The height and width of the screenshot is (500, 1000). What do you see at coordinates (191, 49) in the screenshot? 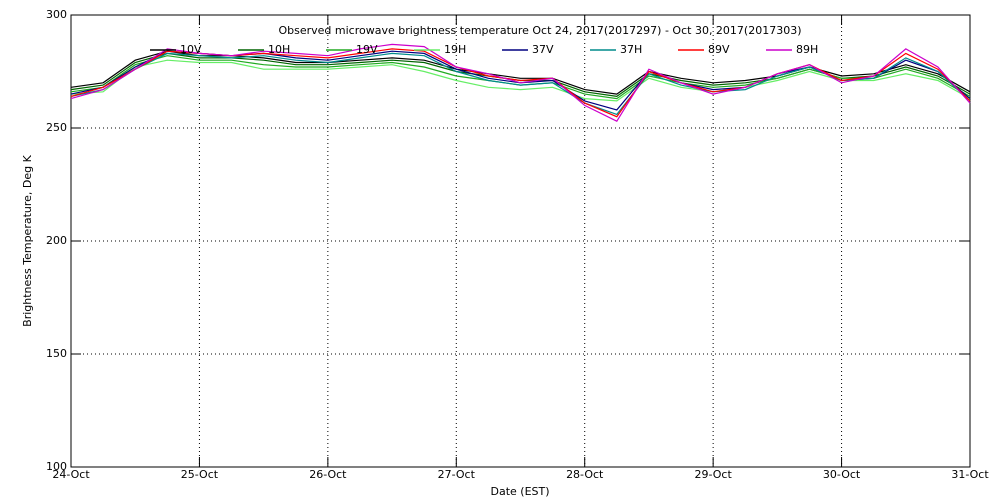
I see `legend-label: 10V` at bounding box center [191, 49].